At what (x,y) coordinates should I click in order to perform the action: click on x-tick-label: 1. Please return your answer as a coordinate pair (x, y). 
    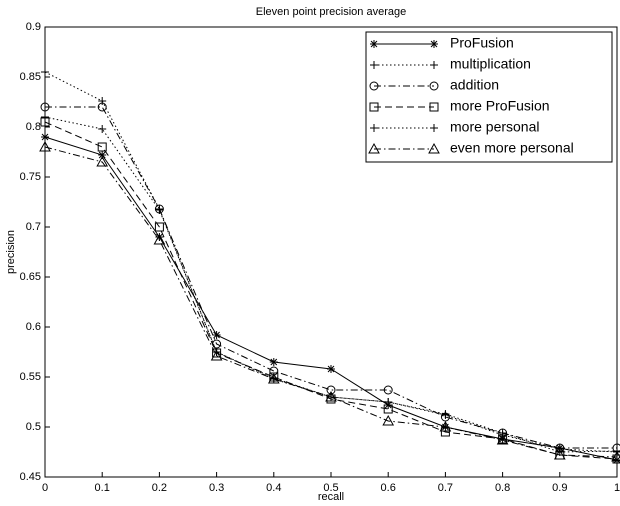
    Looking at the image, I should click on (617, 488).